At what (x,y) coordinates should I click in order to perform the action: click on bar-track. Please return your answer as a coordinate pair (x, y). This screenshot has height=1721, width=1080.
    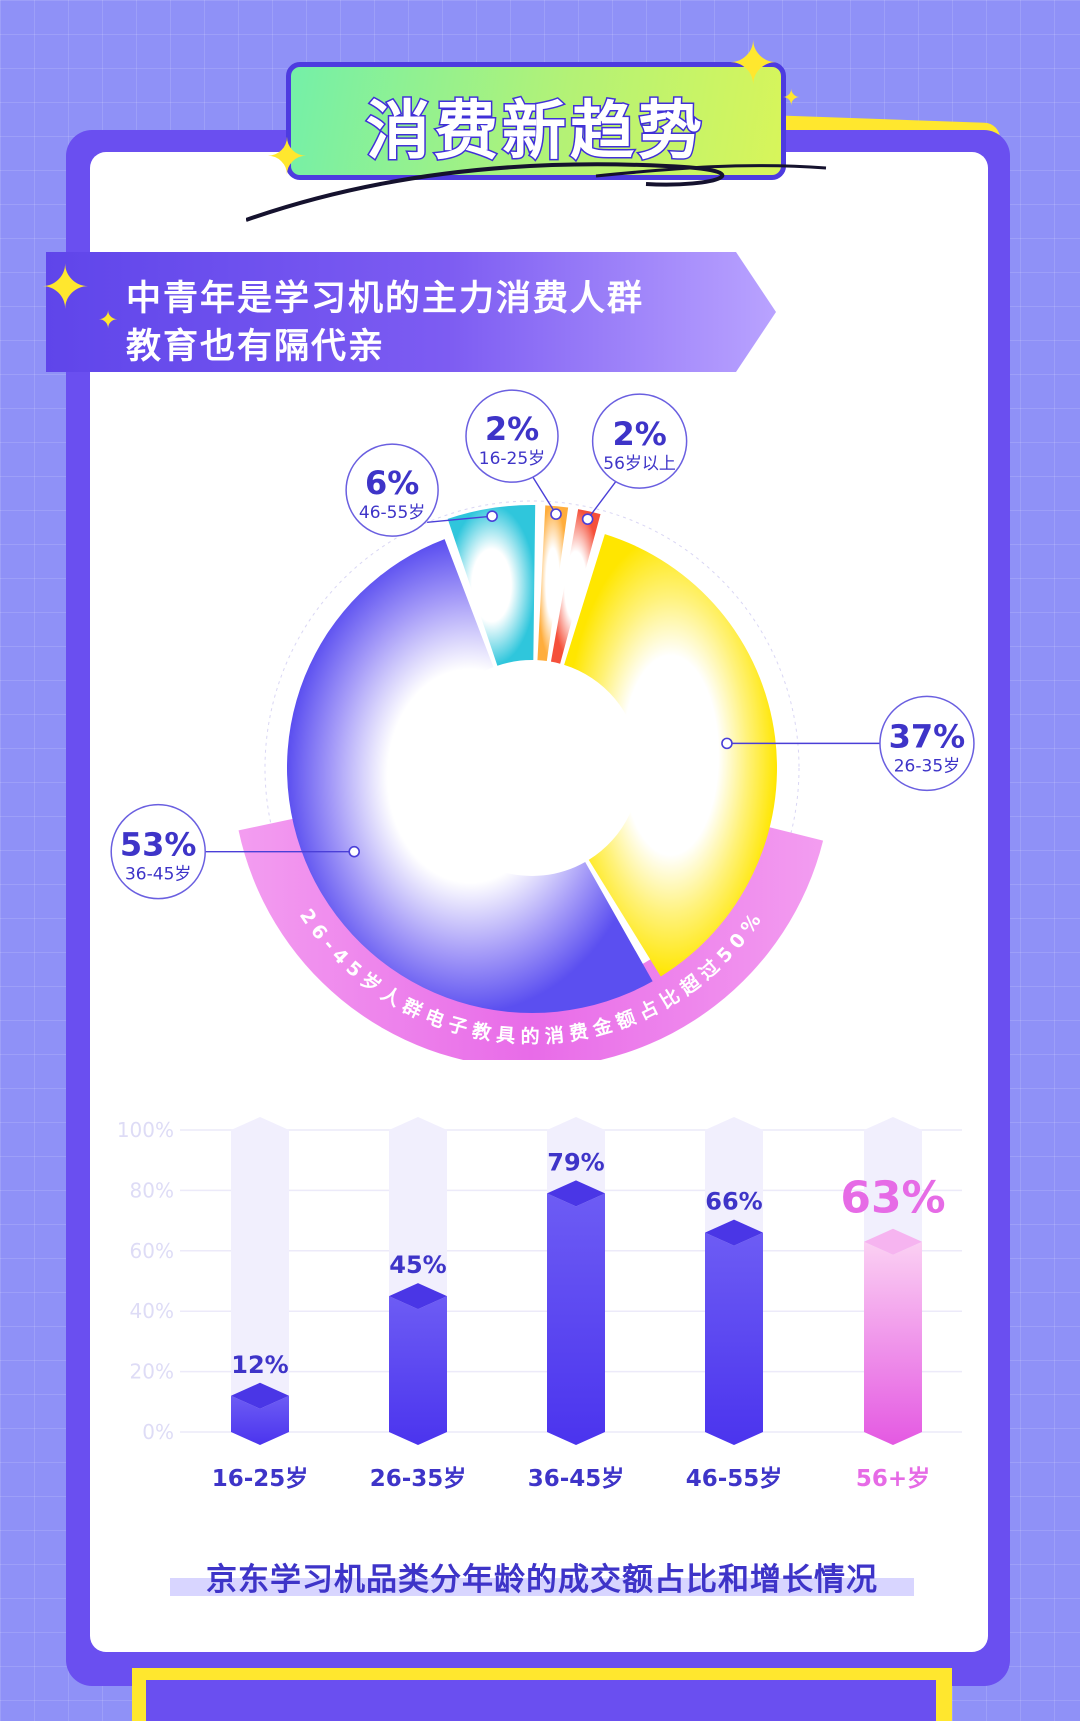
    Looking at the image, I should click on (260, 1281).